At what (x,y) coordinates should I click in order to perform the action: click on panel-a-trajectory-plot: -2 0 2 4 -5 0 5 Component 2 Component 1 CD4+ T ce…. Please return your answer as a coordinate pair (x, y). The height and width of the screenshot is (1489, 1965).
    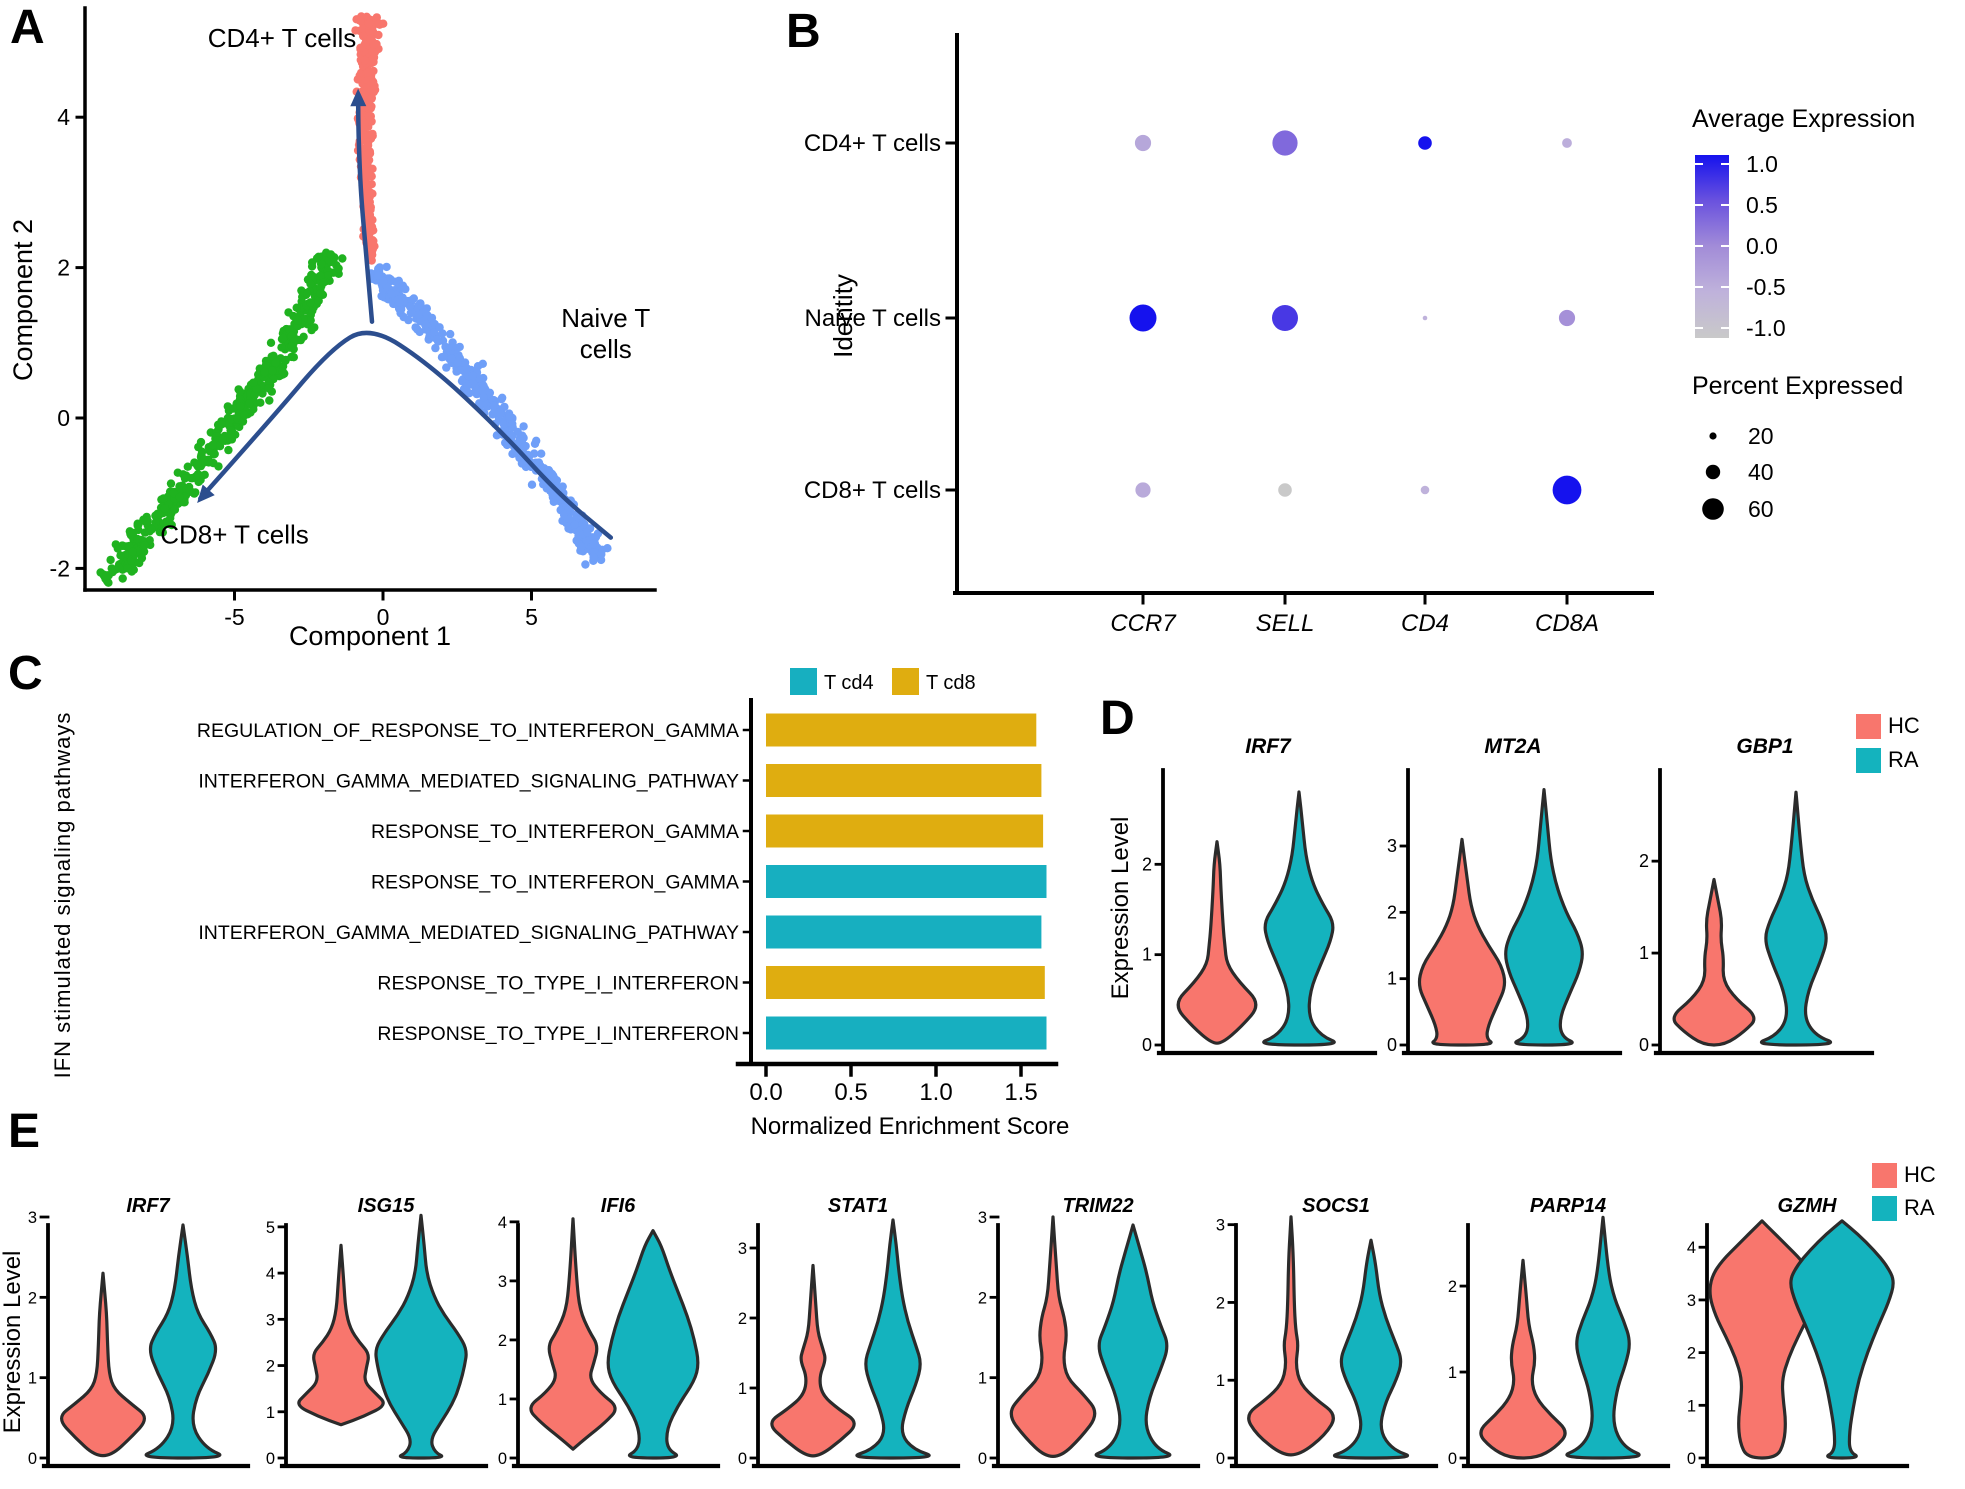
    Looking at the image, I should click on (332, 328).